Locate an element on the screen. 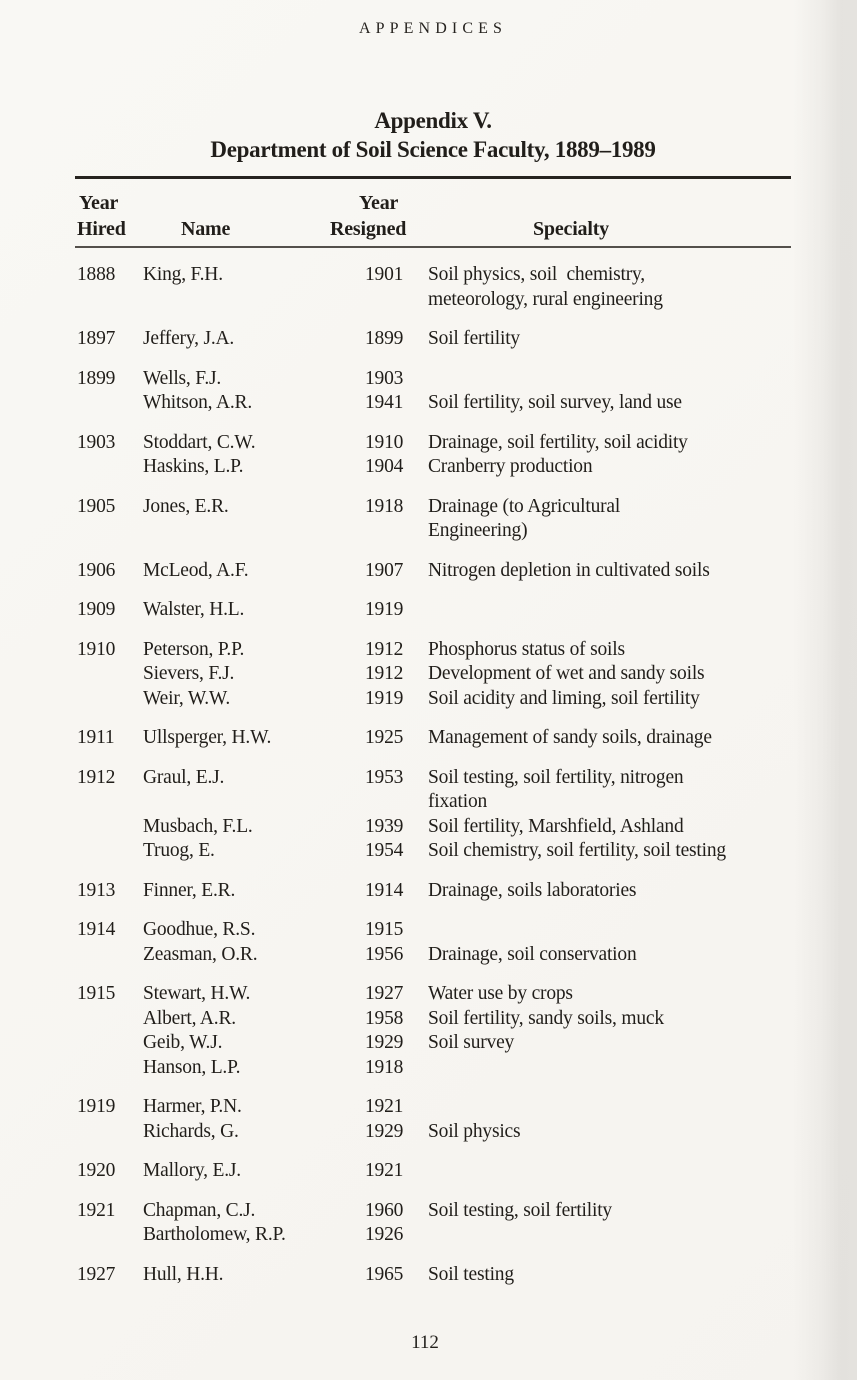 The height and width of the screenshot is (1380, 857). name-cell: Hull, H.H. is located at coordinates (183, 1274).